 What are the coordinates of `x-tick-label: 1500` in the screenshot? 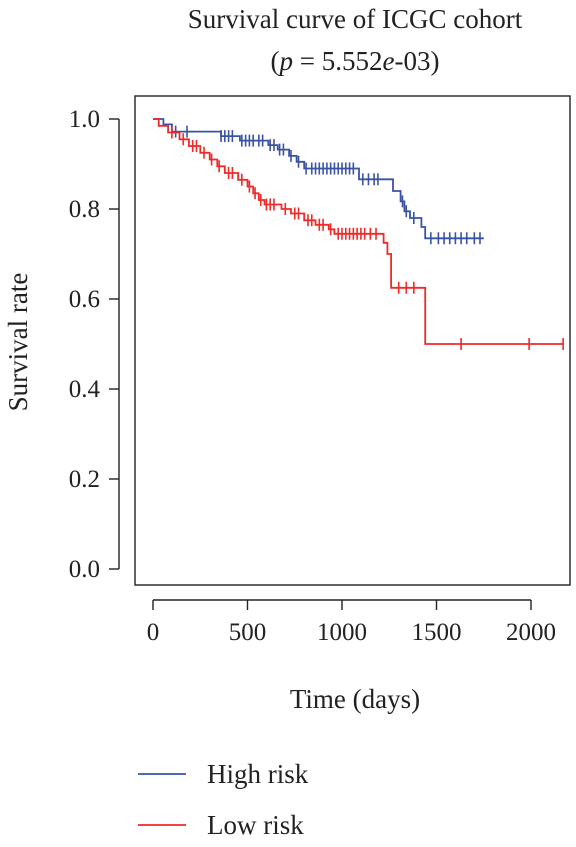 It's located at (437, 632).